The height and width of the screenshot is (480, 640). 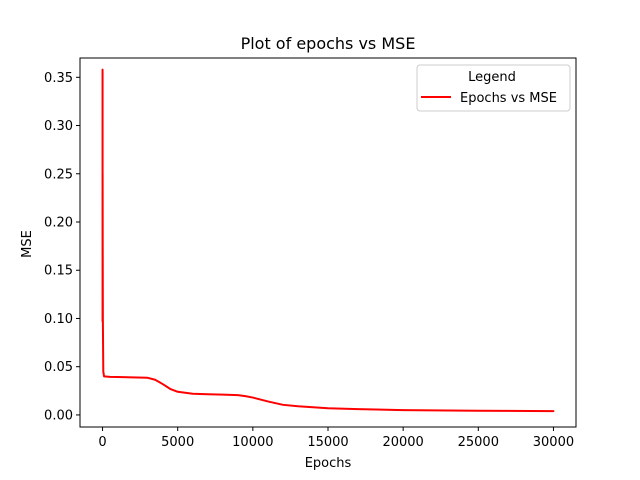 I want to click on legend-entry-label: Epochs vs MSE, so click(x=508, y=98).